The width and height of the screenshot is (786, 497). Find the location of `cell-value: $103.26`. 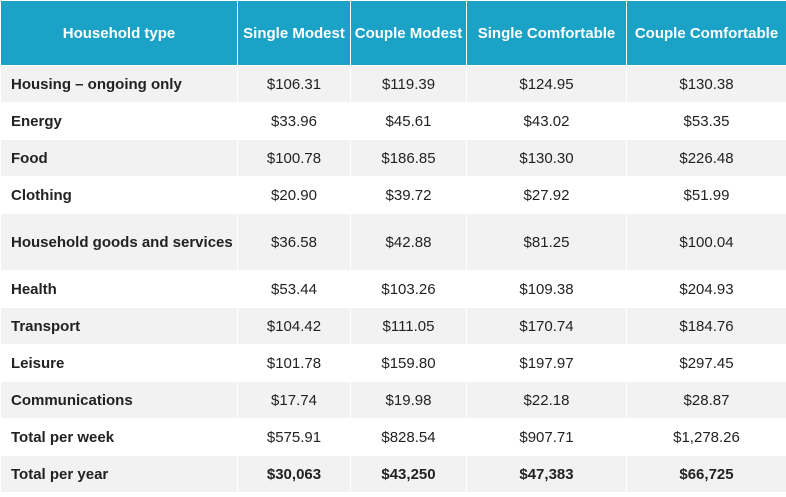

cell-value: $103.26 is located at coordinates (408, 289).